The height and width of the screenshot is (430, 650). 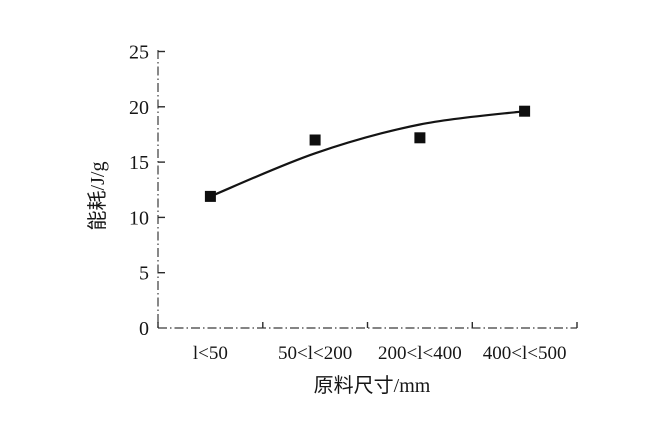 I want to click on data-points, so click(x=367, y=153).